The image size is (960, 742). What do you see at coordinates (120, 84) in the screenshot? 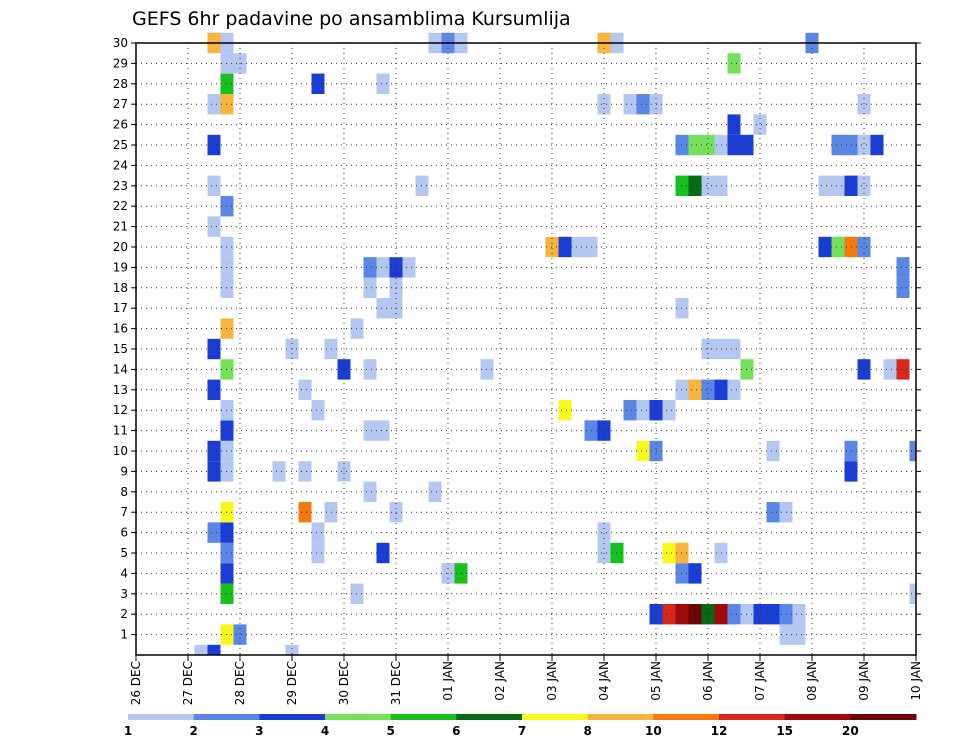
I see `y-tick-label: 28` at bounding box center [120, 84].